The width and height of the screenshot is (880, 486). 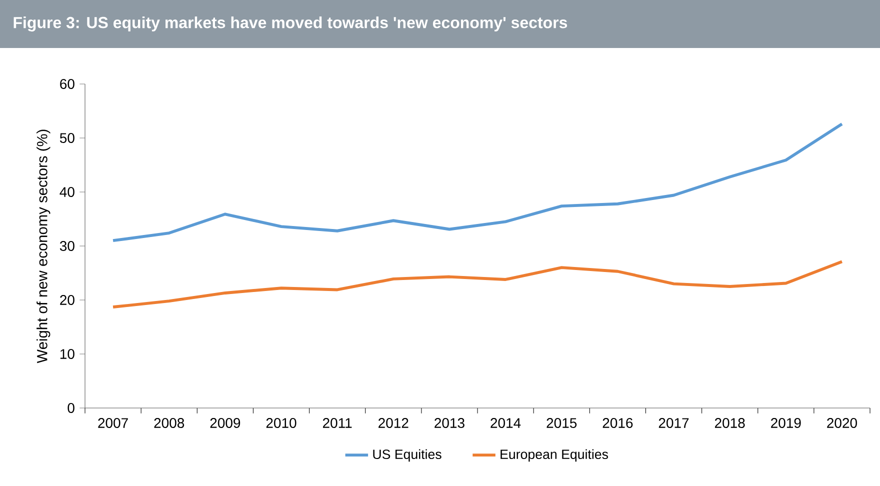 I want to click on x-tick-label: 2018, so click(x=729, y=423).